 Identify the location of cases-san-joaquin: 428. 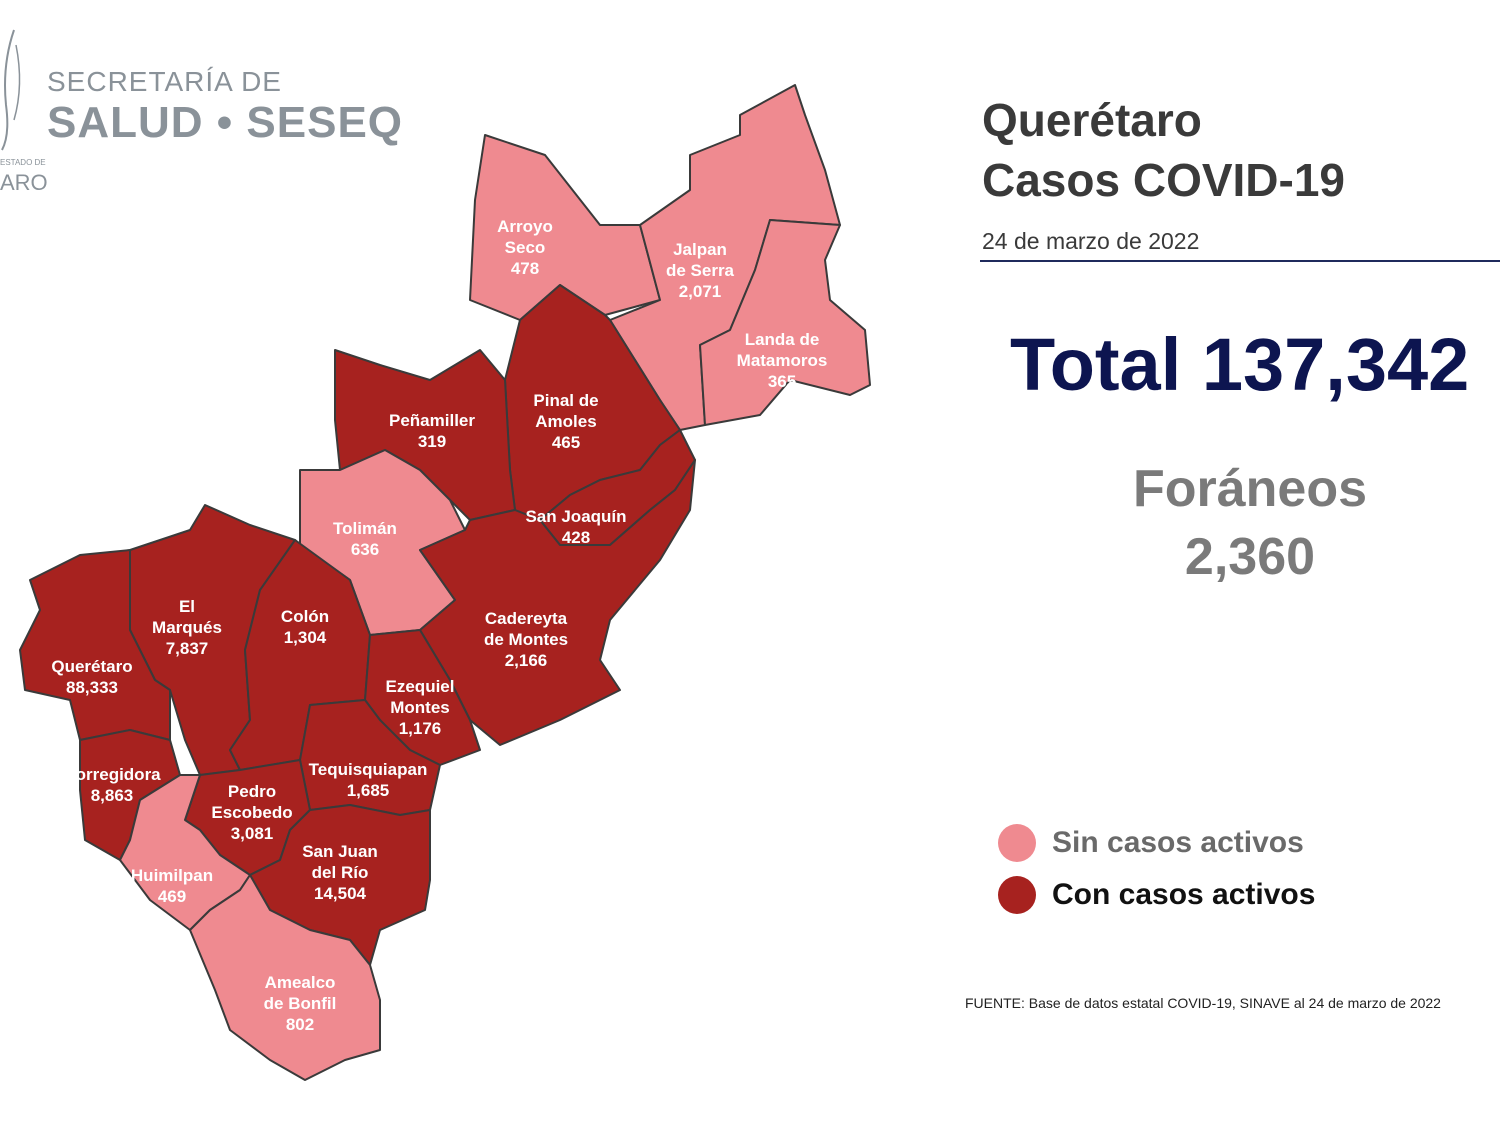
(576, 537).